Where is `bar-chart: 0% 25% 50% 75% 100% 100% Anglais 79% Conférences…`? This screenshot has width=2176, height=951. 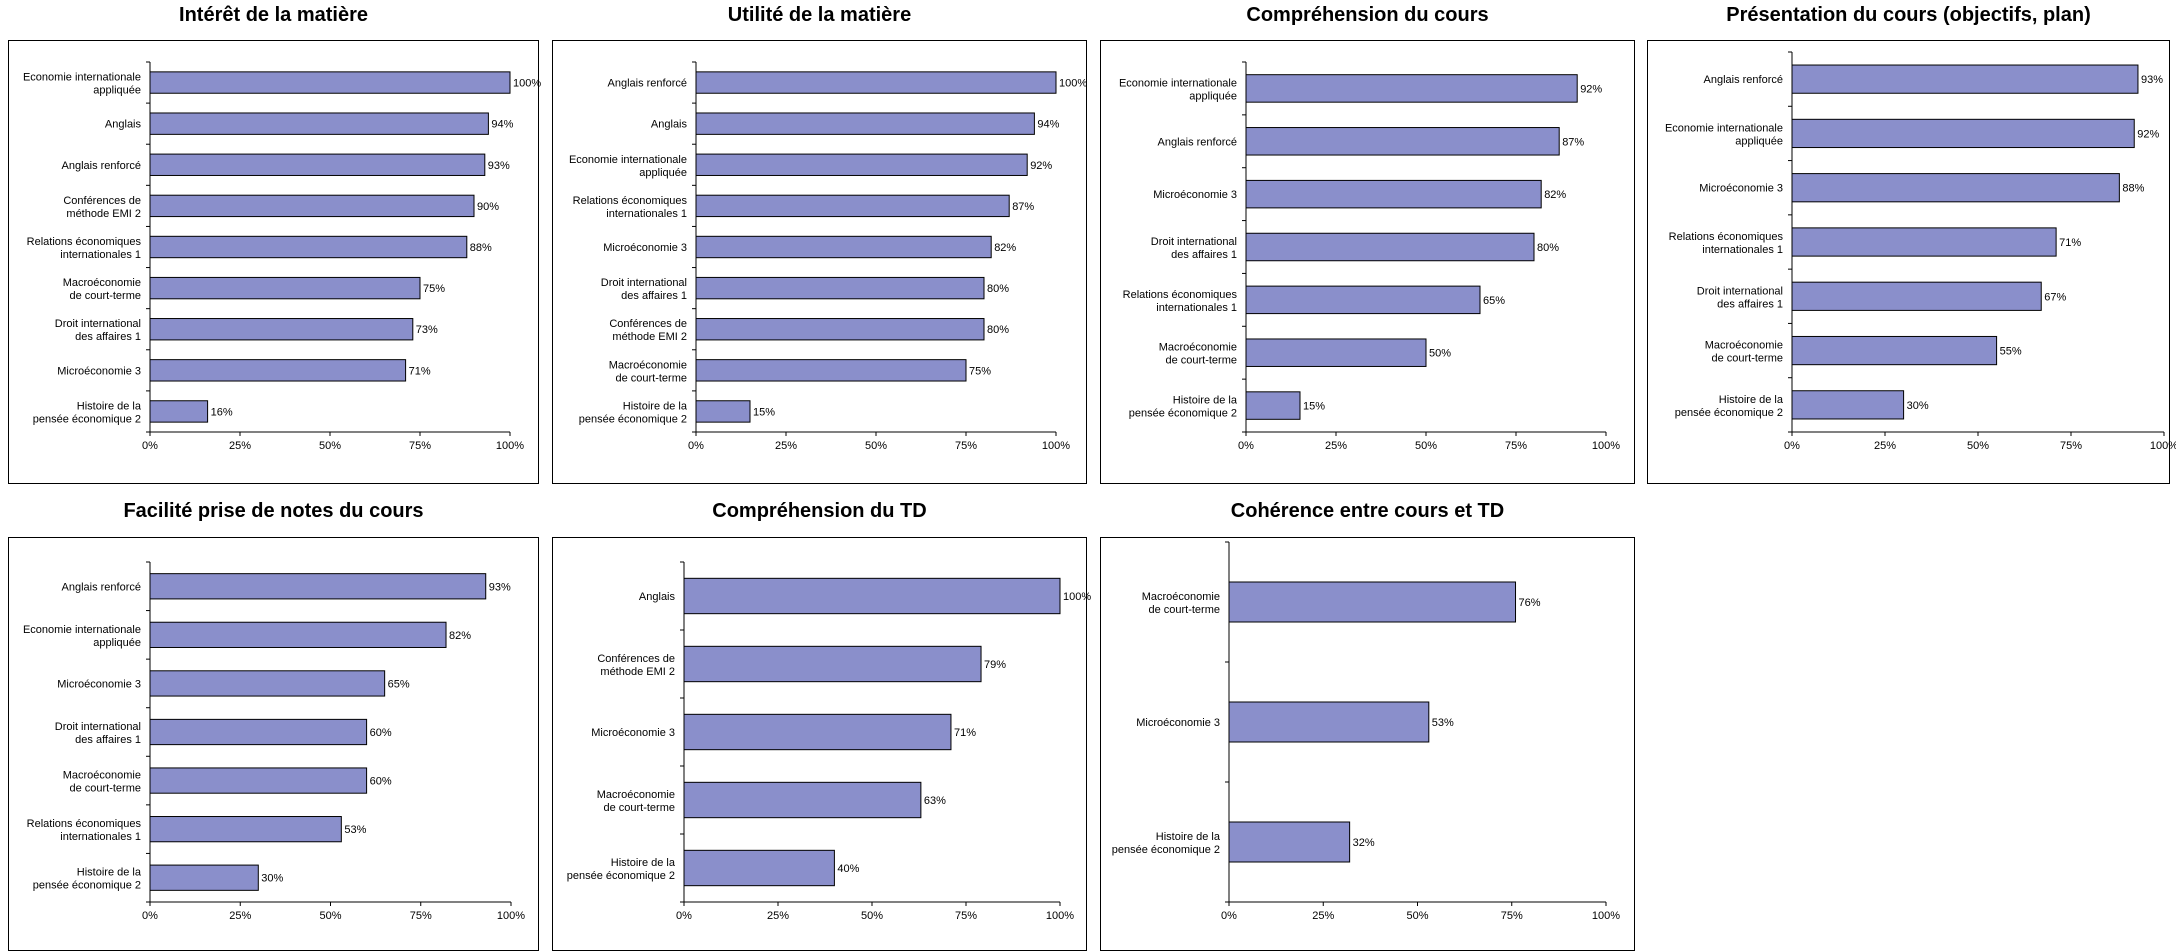 bar-chart: 0% 25% 50% 75% 100% 100% Anglais 79% Conférences… is located at coordinates (829, 741).